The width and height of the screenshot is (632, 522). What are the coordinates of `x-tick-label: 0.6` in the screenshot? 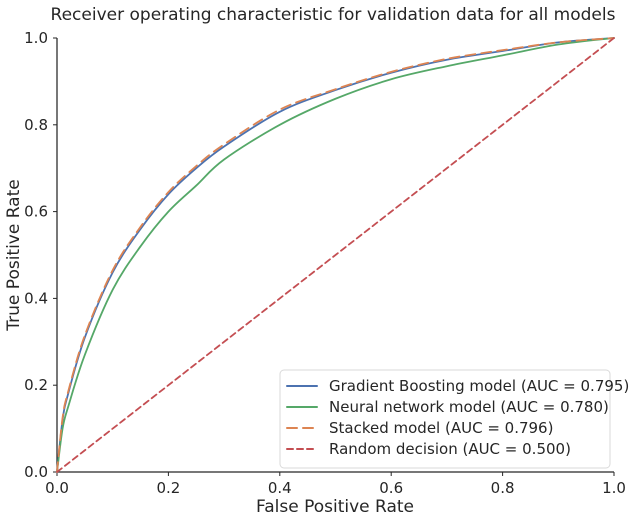 It's located at (391, 488).